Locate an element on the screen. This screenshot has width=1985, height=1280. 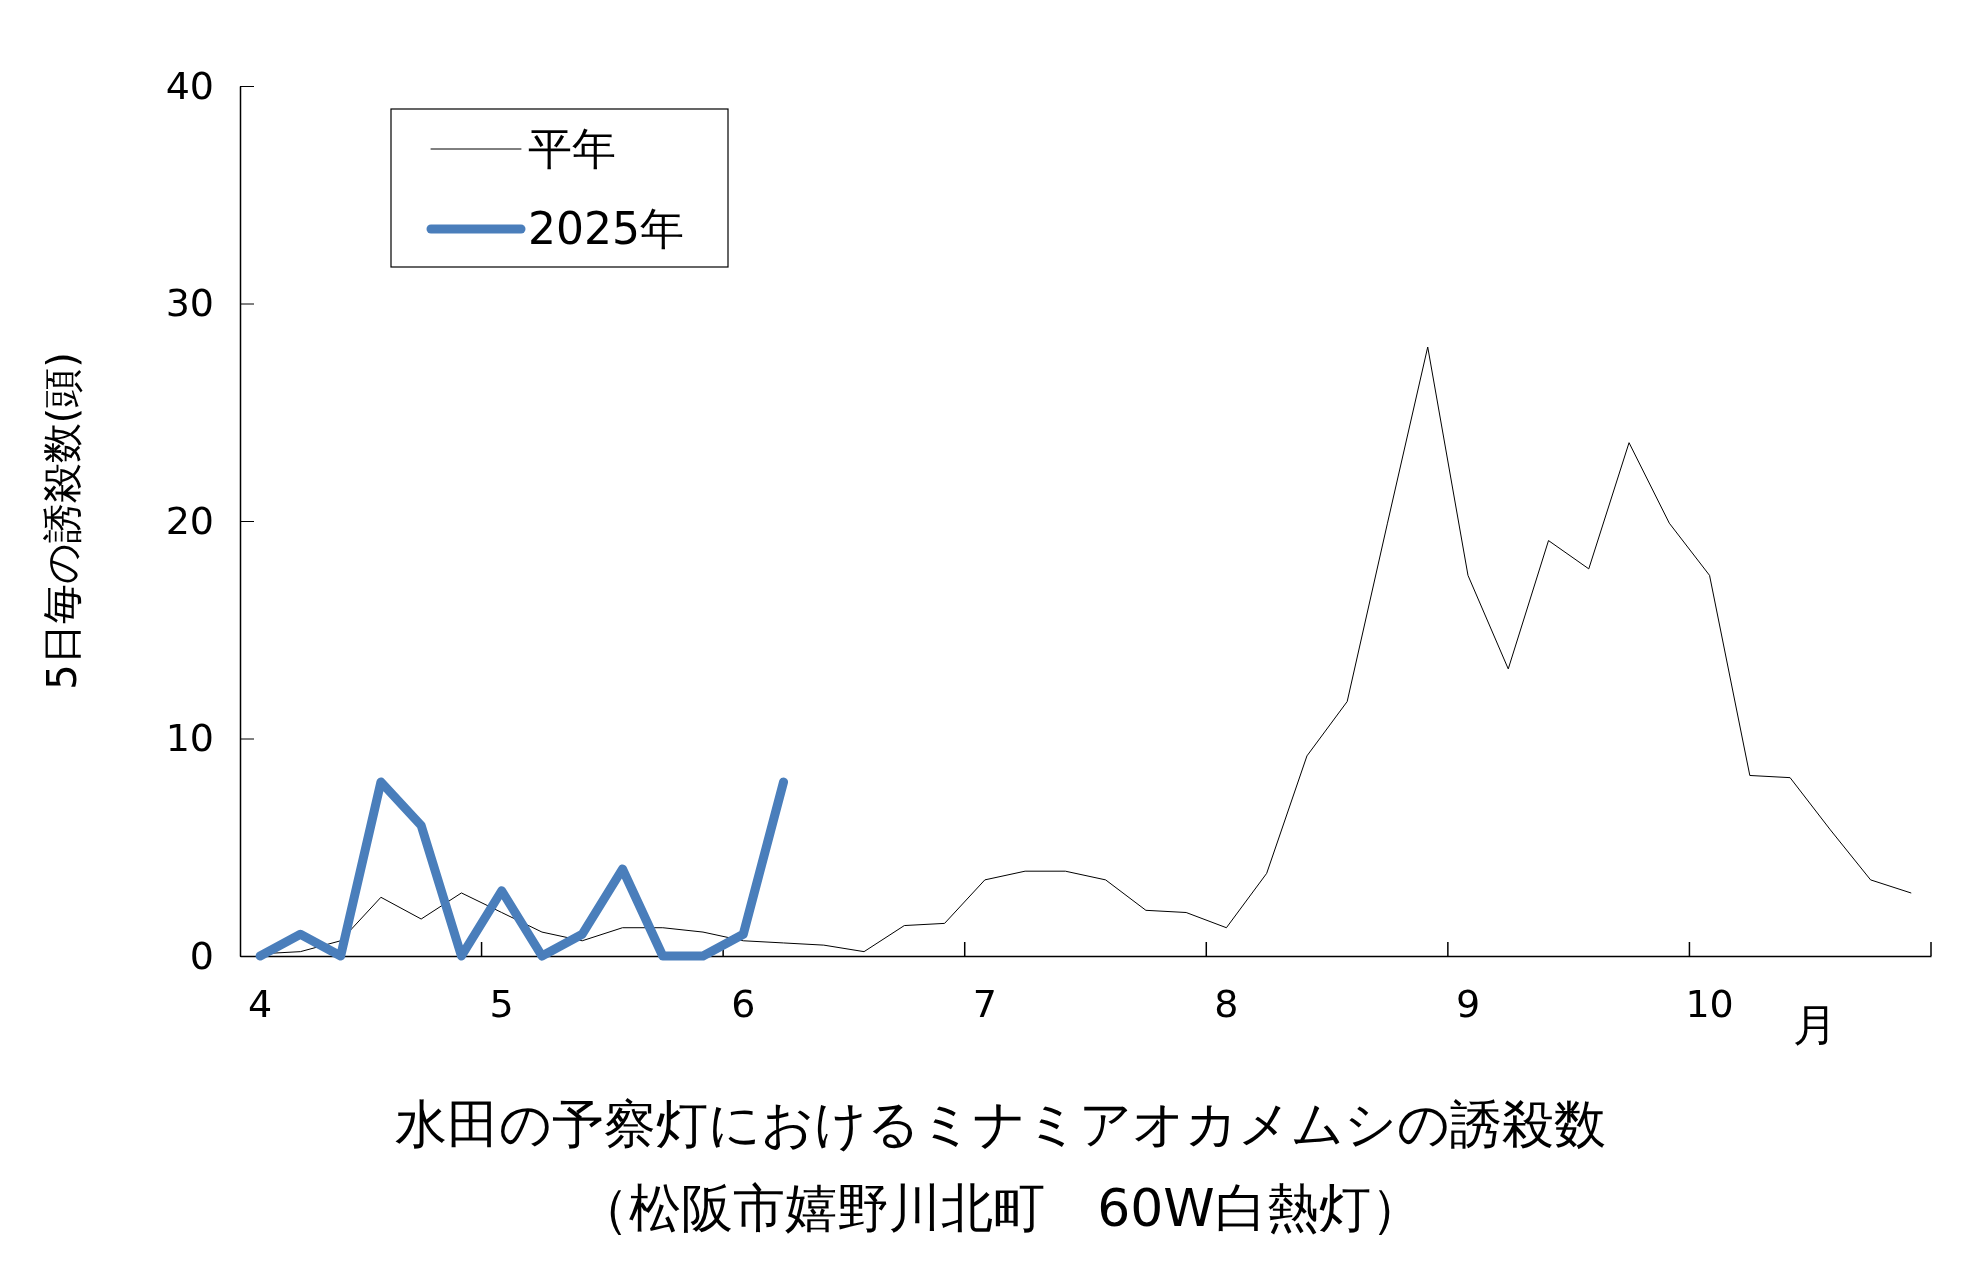
y-tick-label: 10 is located at coordinates (189, 738).